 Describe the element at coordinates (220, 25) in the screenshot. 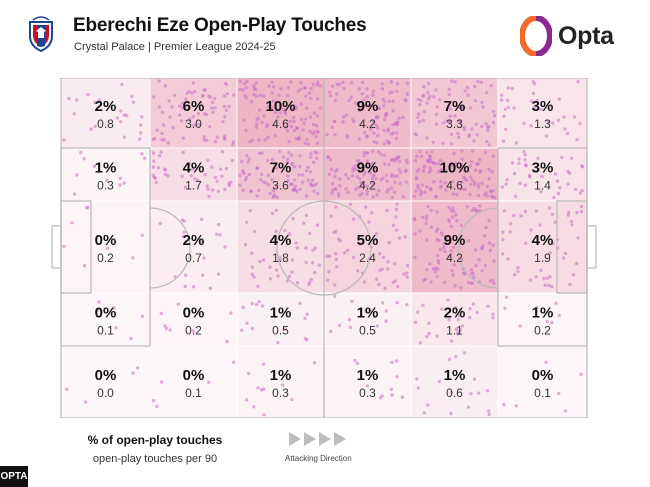

I see `page-title: Eberechi Eze Open-Play Touches` at that location.